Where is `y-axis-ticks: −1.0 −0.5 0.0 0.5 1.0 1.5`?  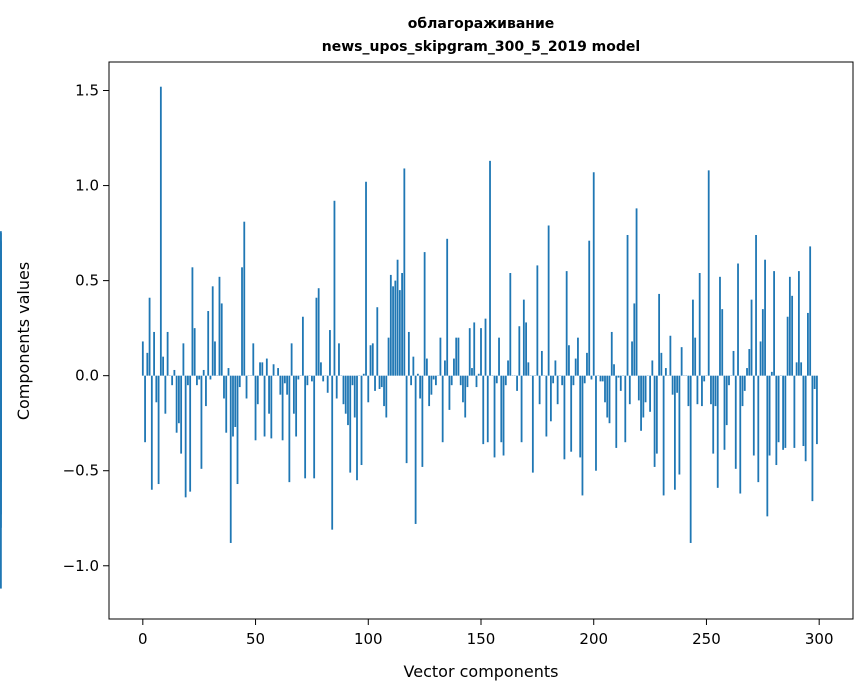
y-axis-ticks: −1.0 −0.5 0.0 0.5 1.0 1.5 is located at coordinates (86, 328).